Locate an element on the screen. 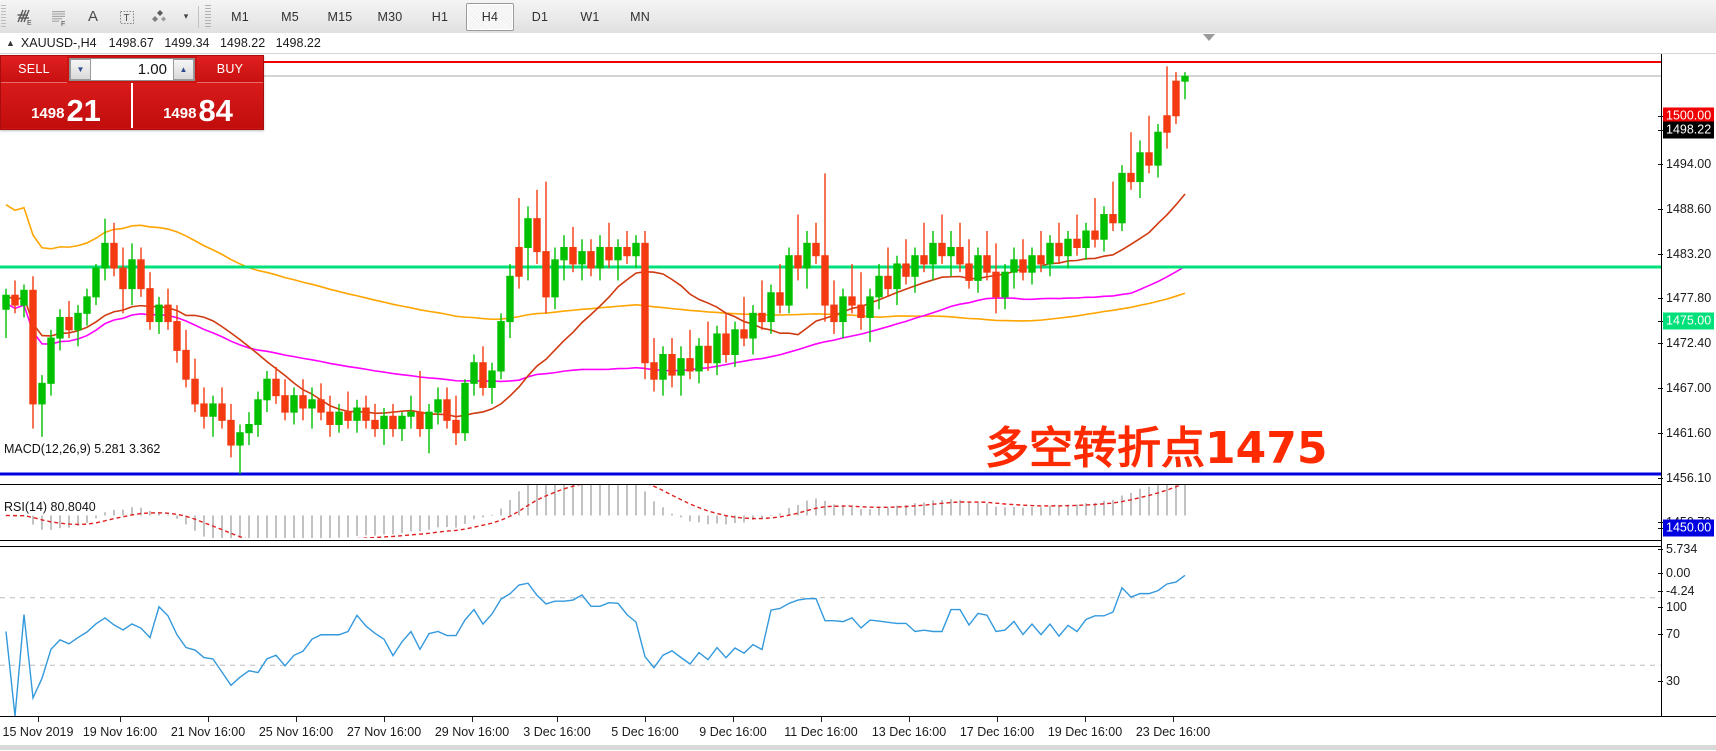 This screenshot has height=751, width=1716. macd-pane is located at coordinates (830, 512).